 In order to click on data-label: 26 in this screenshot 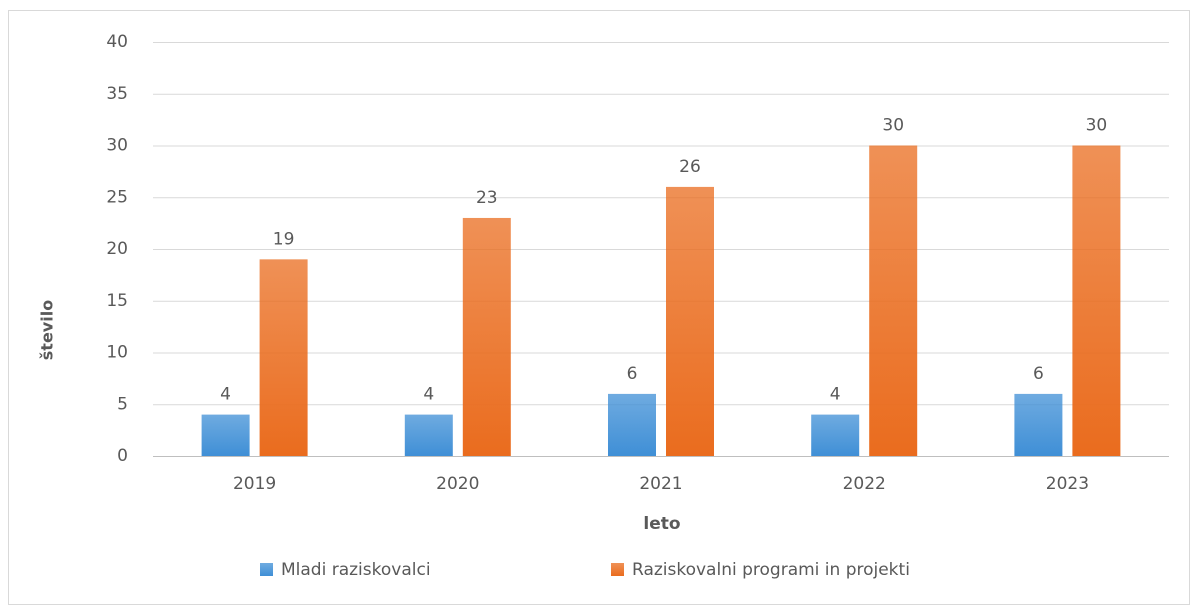, I will do `click(690, 167)`.